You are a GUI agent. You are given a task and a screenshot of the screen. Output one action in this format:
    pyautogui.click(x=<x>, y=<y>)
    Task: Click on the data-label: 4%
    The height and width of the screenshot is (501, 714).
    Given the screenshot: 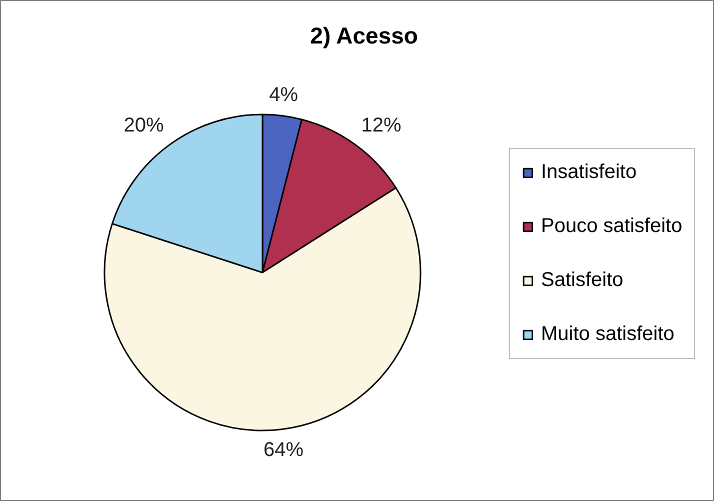 What is the action you would take?
    pyautogui.click(x=283, y=95)
    